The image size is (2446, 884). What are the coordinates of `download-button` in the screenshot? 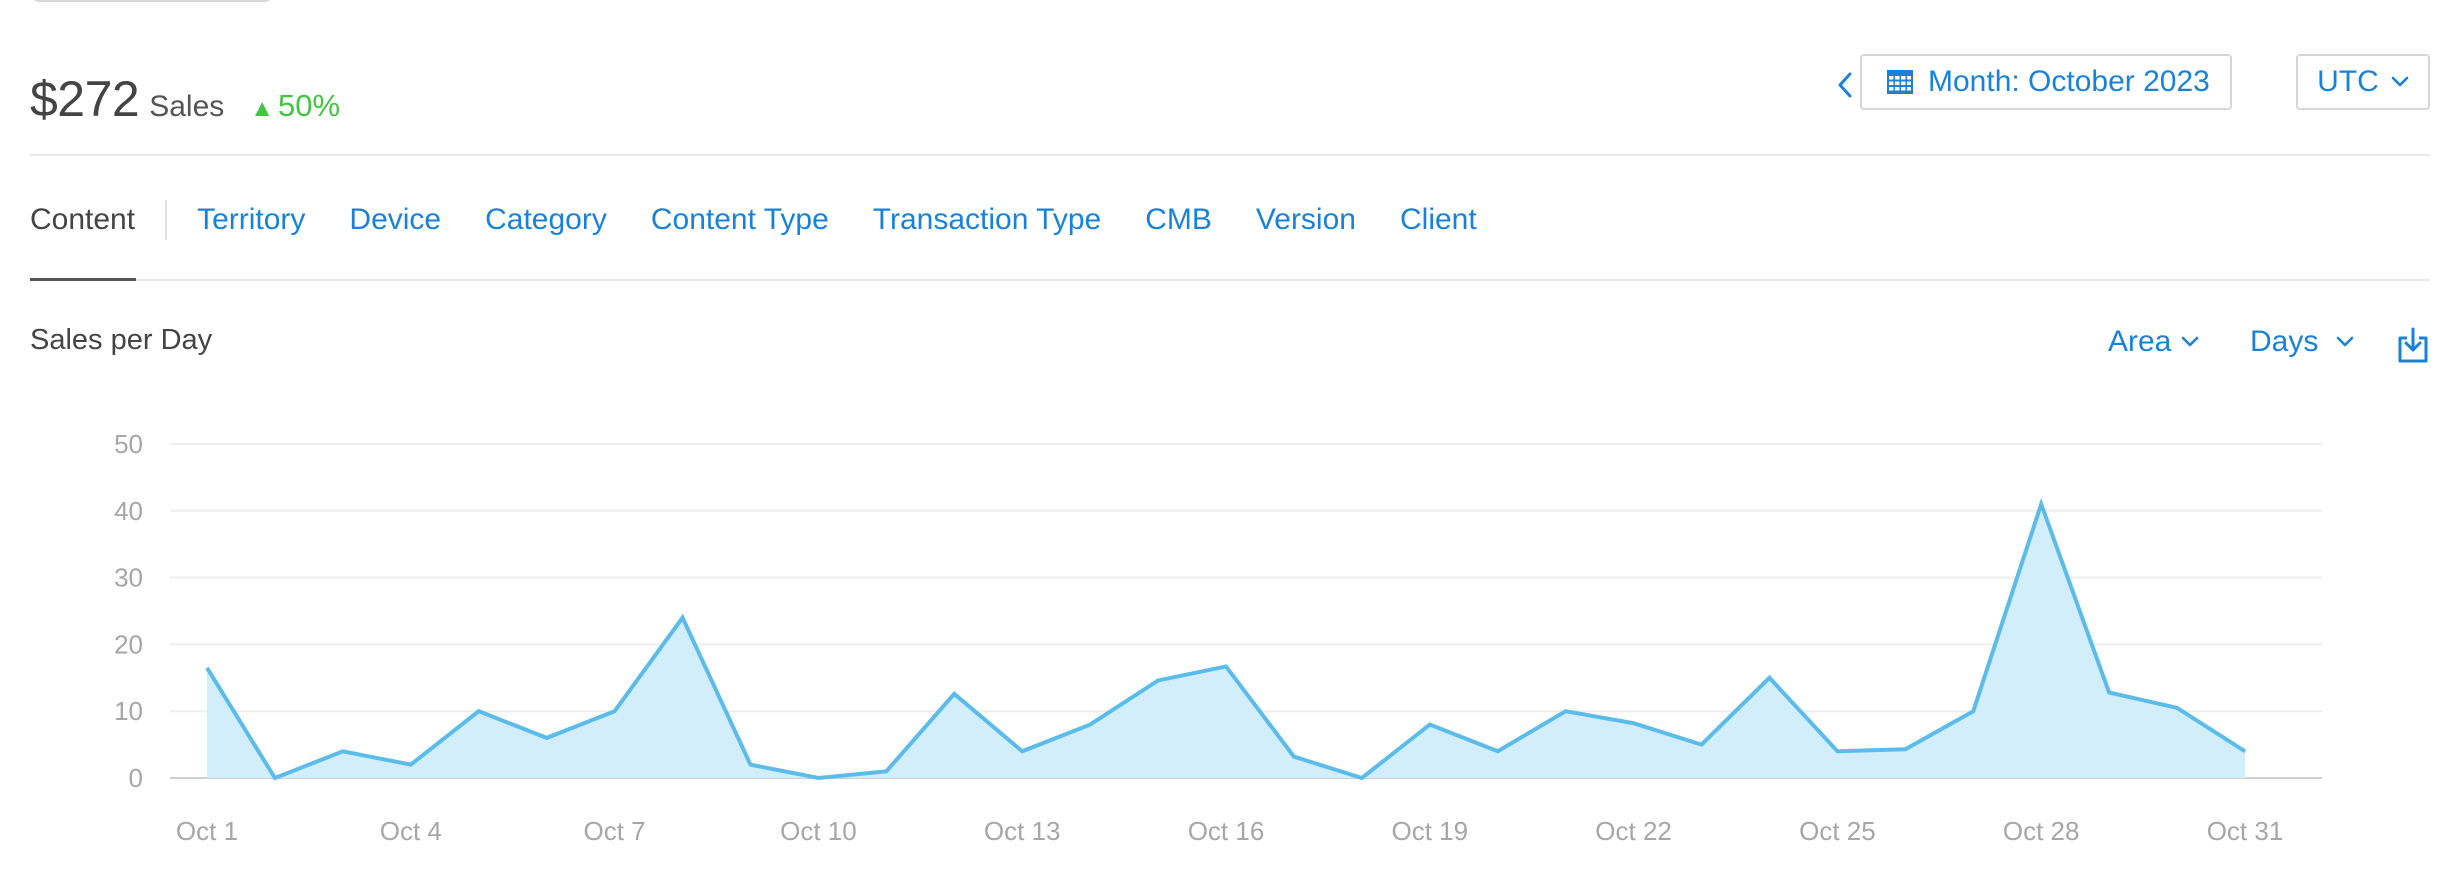 It's located at (2414, 346).